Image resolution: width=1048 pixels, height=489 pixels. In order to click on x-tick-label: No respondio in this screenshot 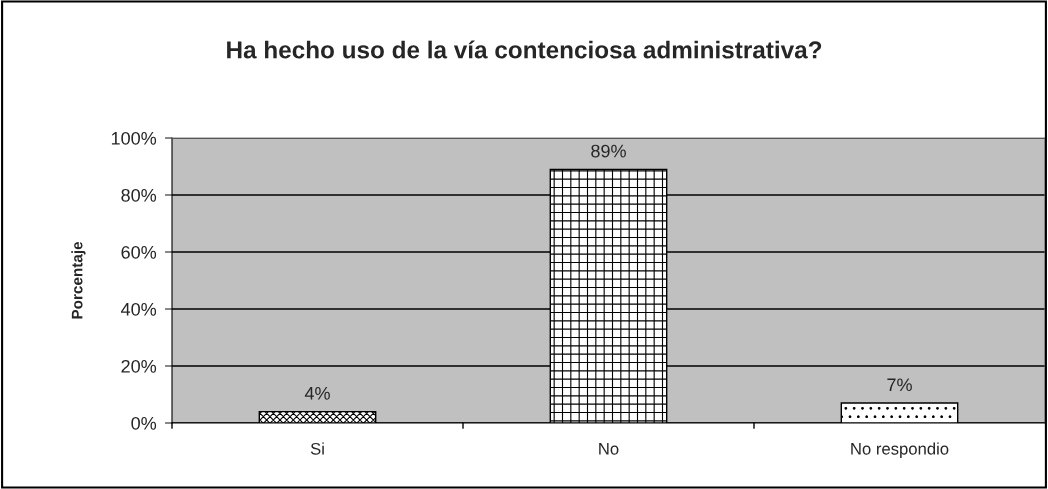, I will do `click(900, 450)`.